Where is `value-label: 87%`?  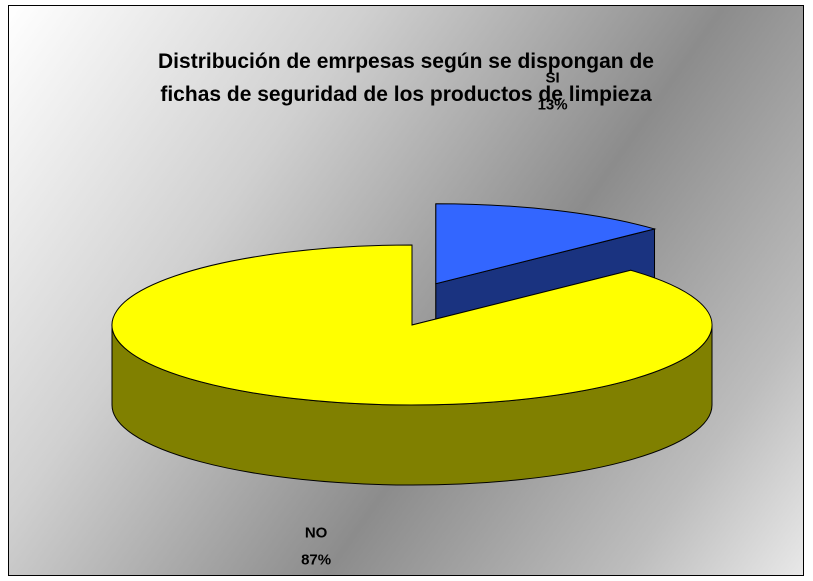 value-label: 87% is located at coordinates (316, 559).